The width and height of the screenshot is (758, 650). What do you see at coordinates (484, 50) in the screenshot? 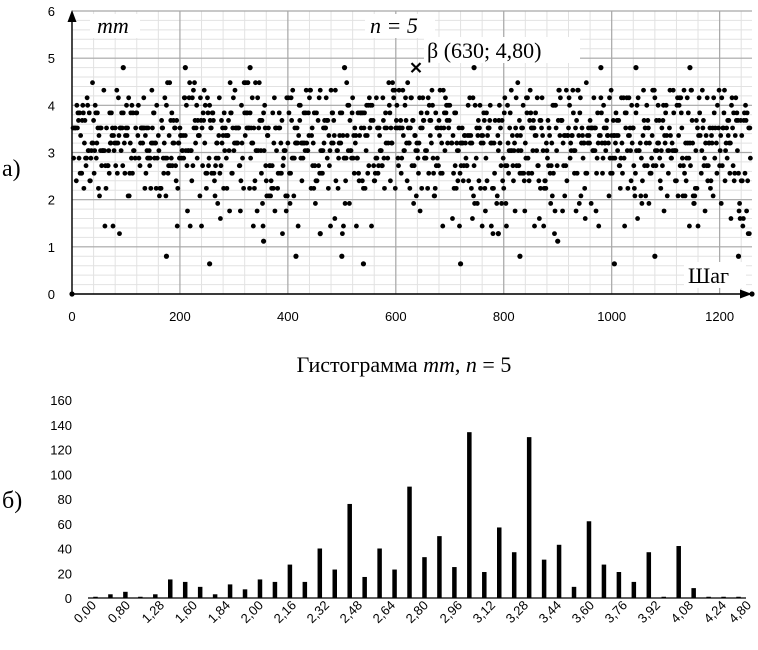
I see `highlight-point-label: β (630; 4,80)` at bounding box center [484, 50].